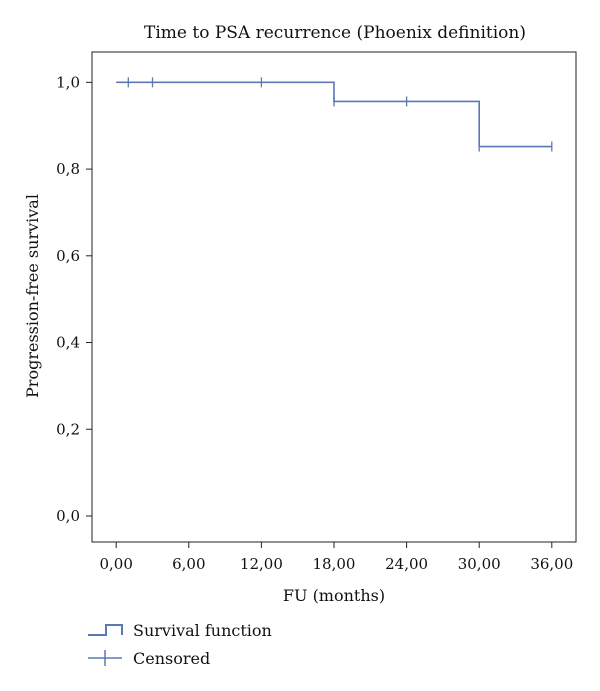 The width and height of the screenshot is (600, 691). I want to click on y-axis-title: Progression-free survival, so click(32, 296).